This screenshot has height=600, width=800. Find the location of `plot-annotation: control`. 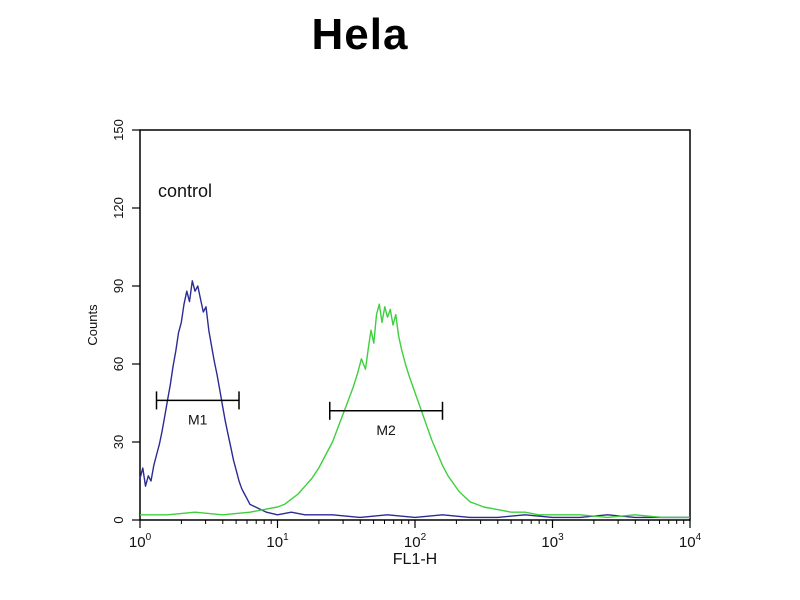

plot-annotation: control is located at coordinates (185, 191).